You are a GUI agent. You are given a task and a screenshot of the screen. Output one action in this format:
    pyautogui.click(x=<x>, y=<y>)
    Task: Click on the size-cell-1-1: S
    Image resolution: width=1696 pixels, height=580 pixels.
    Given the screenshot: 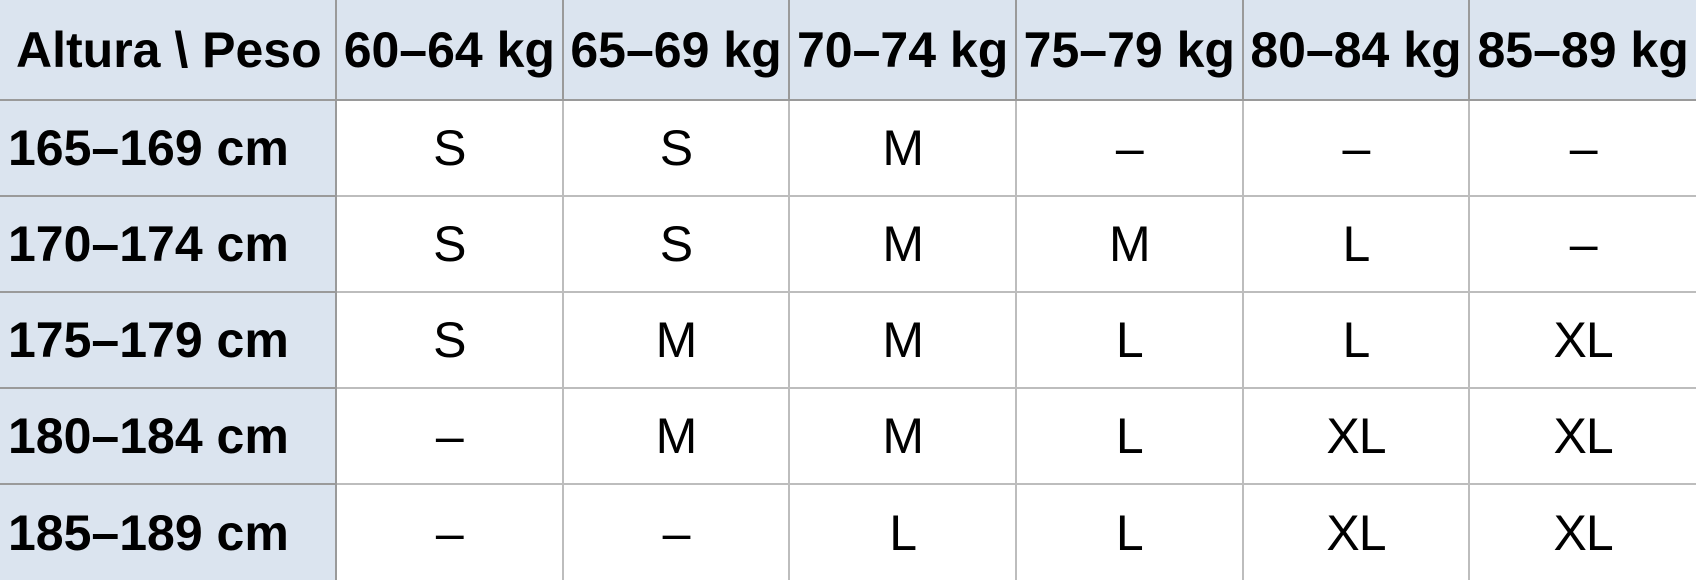 What is the action you would take?
    pyautogui.click(x=676, y=244)
    